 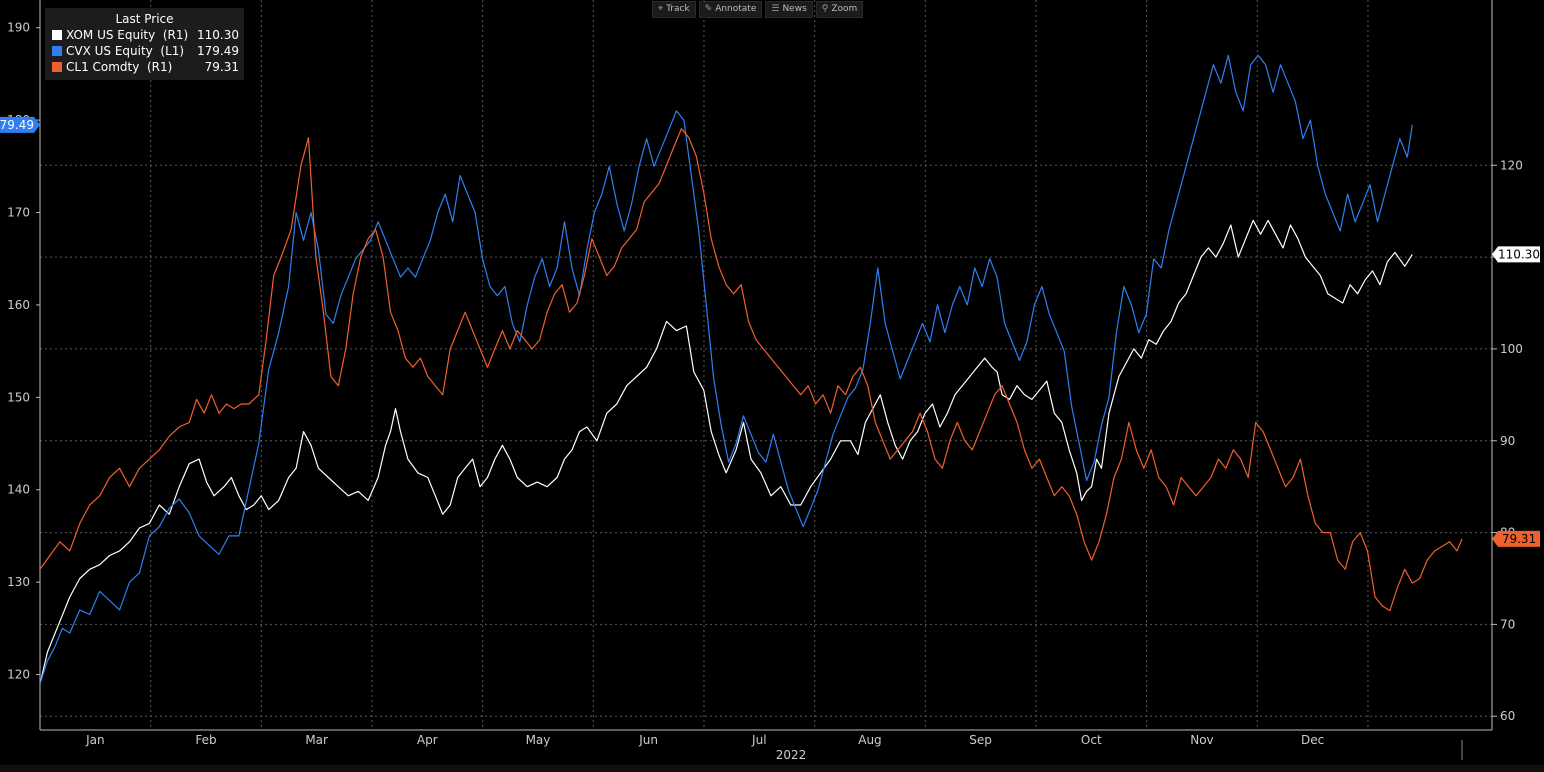 What do you see at coordinates (18, 213) in the screenshot?
I see `left-axis-tick-label: 170` at bounding box center [18, 213].